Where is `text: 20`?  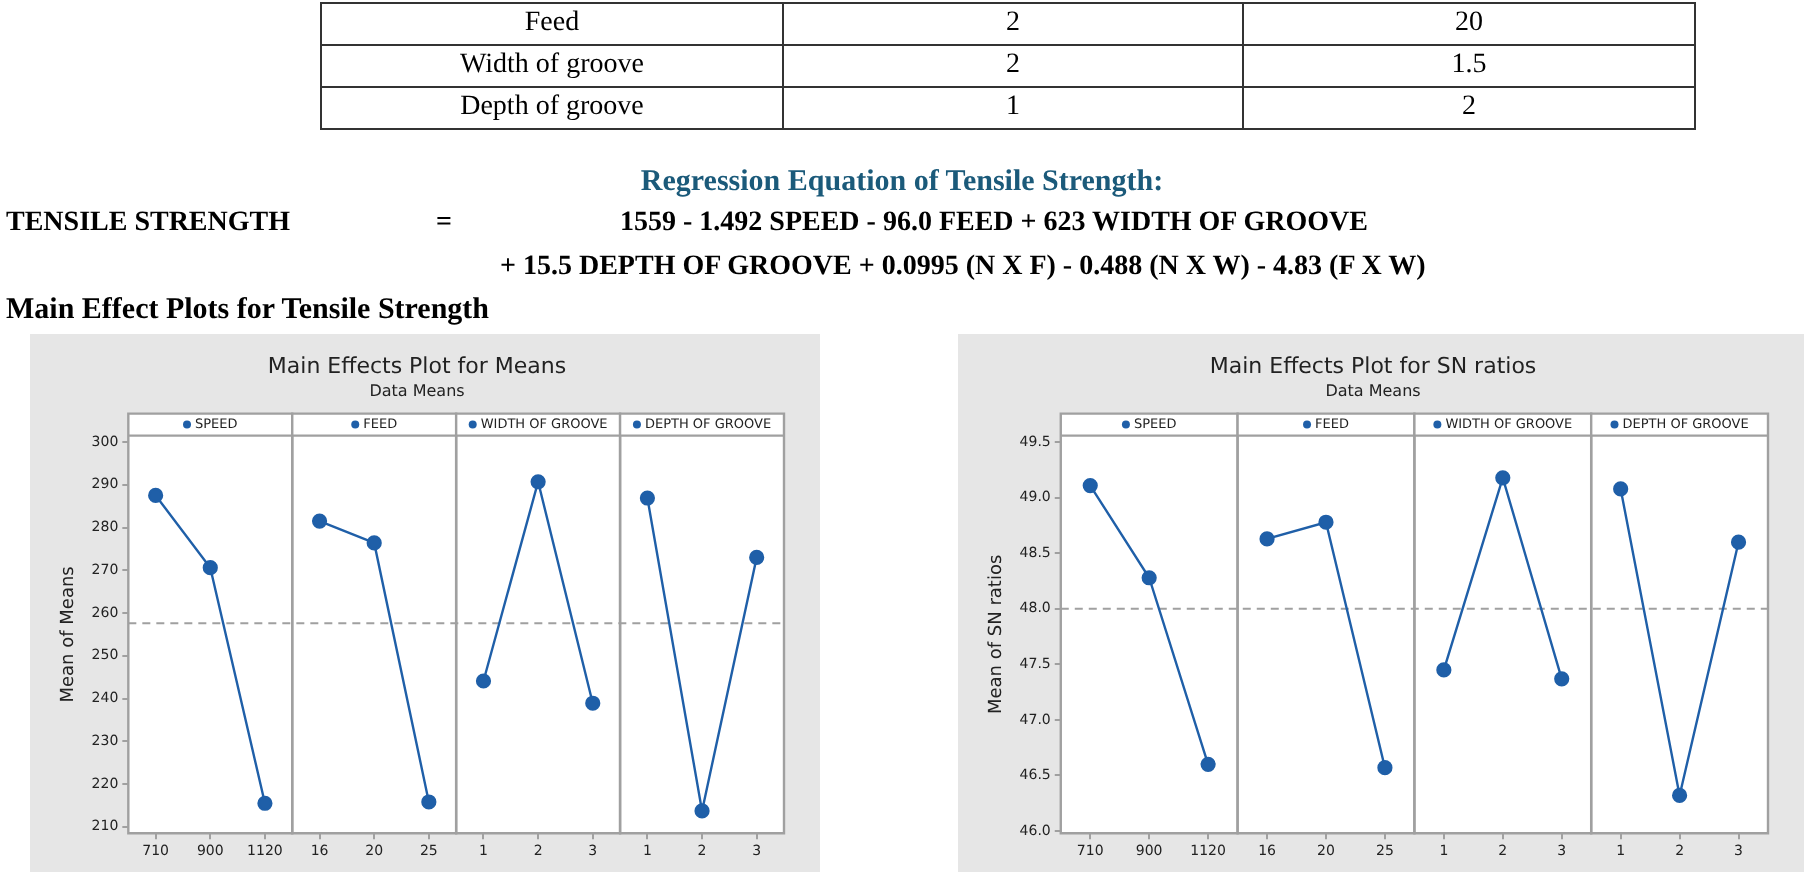 text: 20 is located at coordinates (1469, 24).